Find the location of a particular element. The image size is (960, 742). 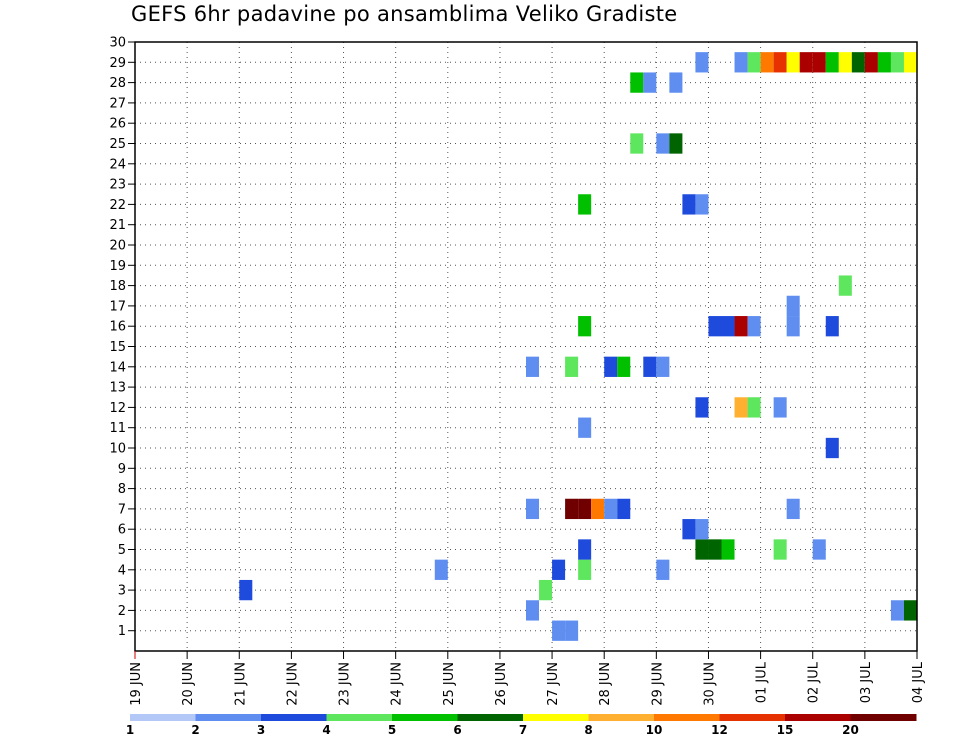

y-tick-label: 2 is located at coordinates (122, 611).